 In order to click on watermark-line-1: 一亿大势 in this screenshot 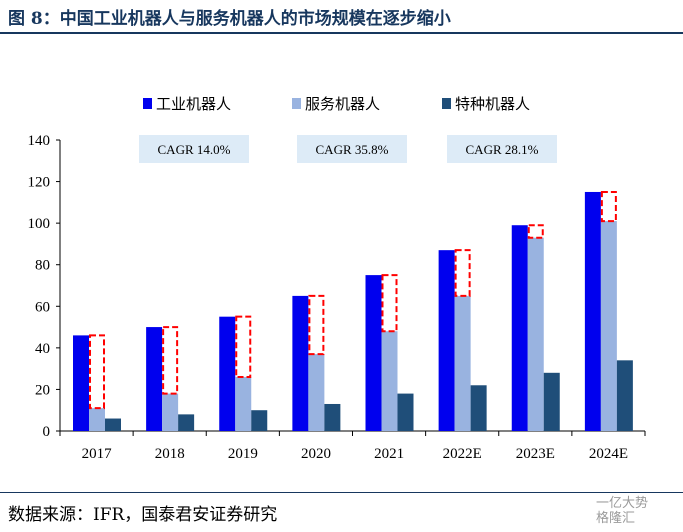, I will do `click(622, 503)`.